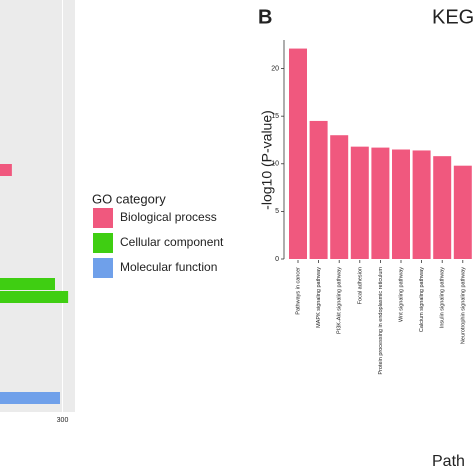  What do you see at coordinates (168, 267) in the screenshot?
I see `legend-label: Molecular function` at bounding box center [168, 267].